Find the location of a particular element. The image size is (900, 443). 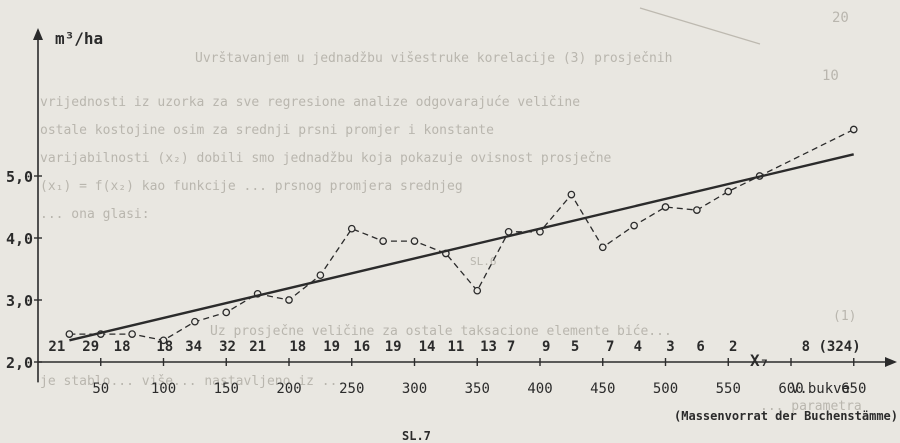

x-axis-label: V.bukve is located at coordinates (820, 389).